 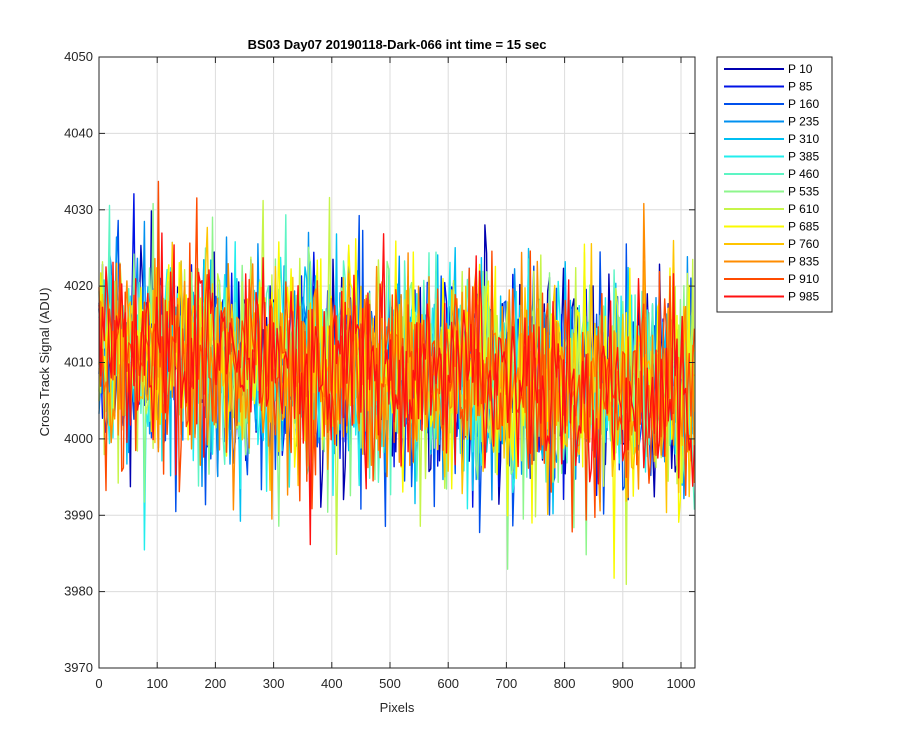 I want to click on x-tick-label: 200, so click(x=216, y=683).